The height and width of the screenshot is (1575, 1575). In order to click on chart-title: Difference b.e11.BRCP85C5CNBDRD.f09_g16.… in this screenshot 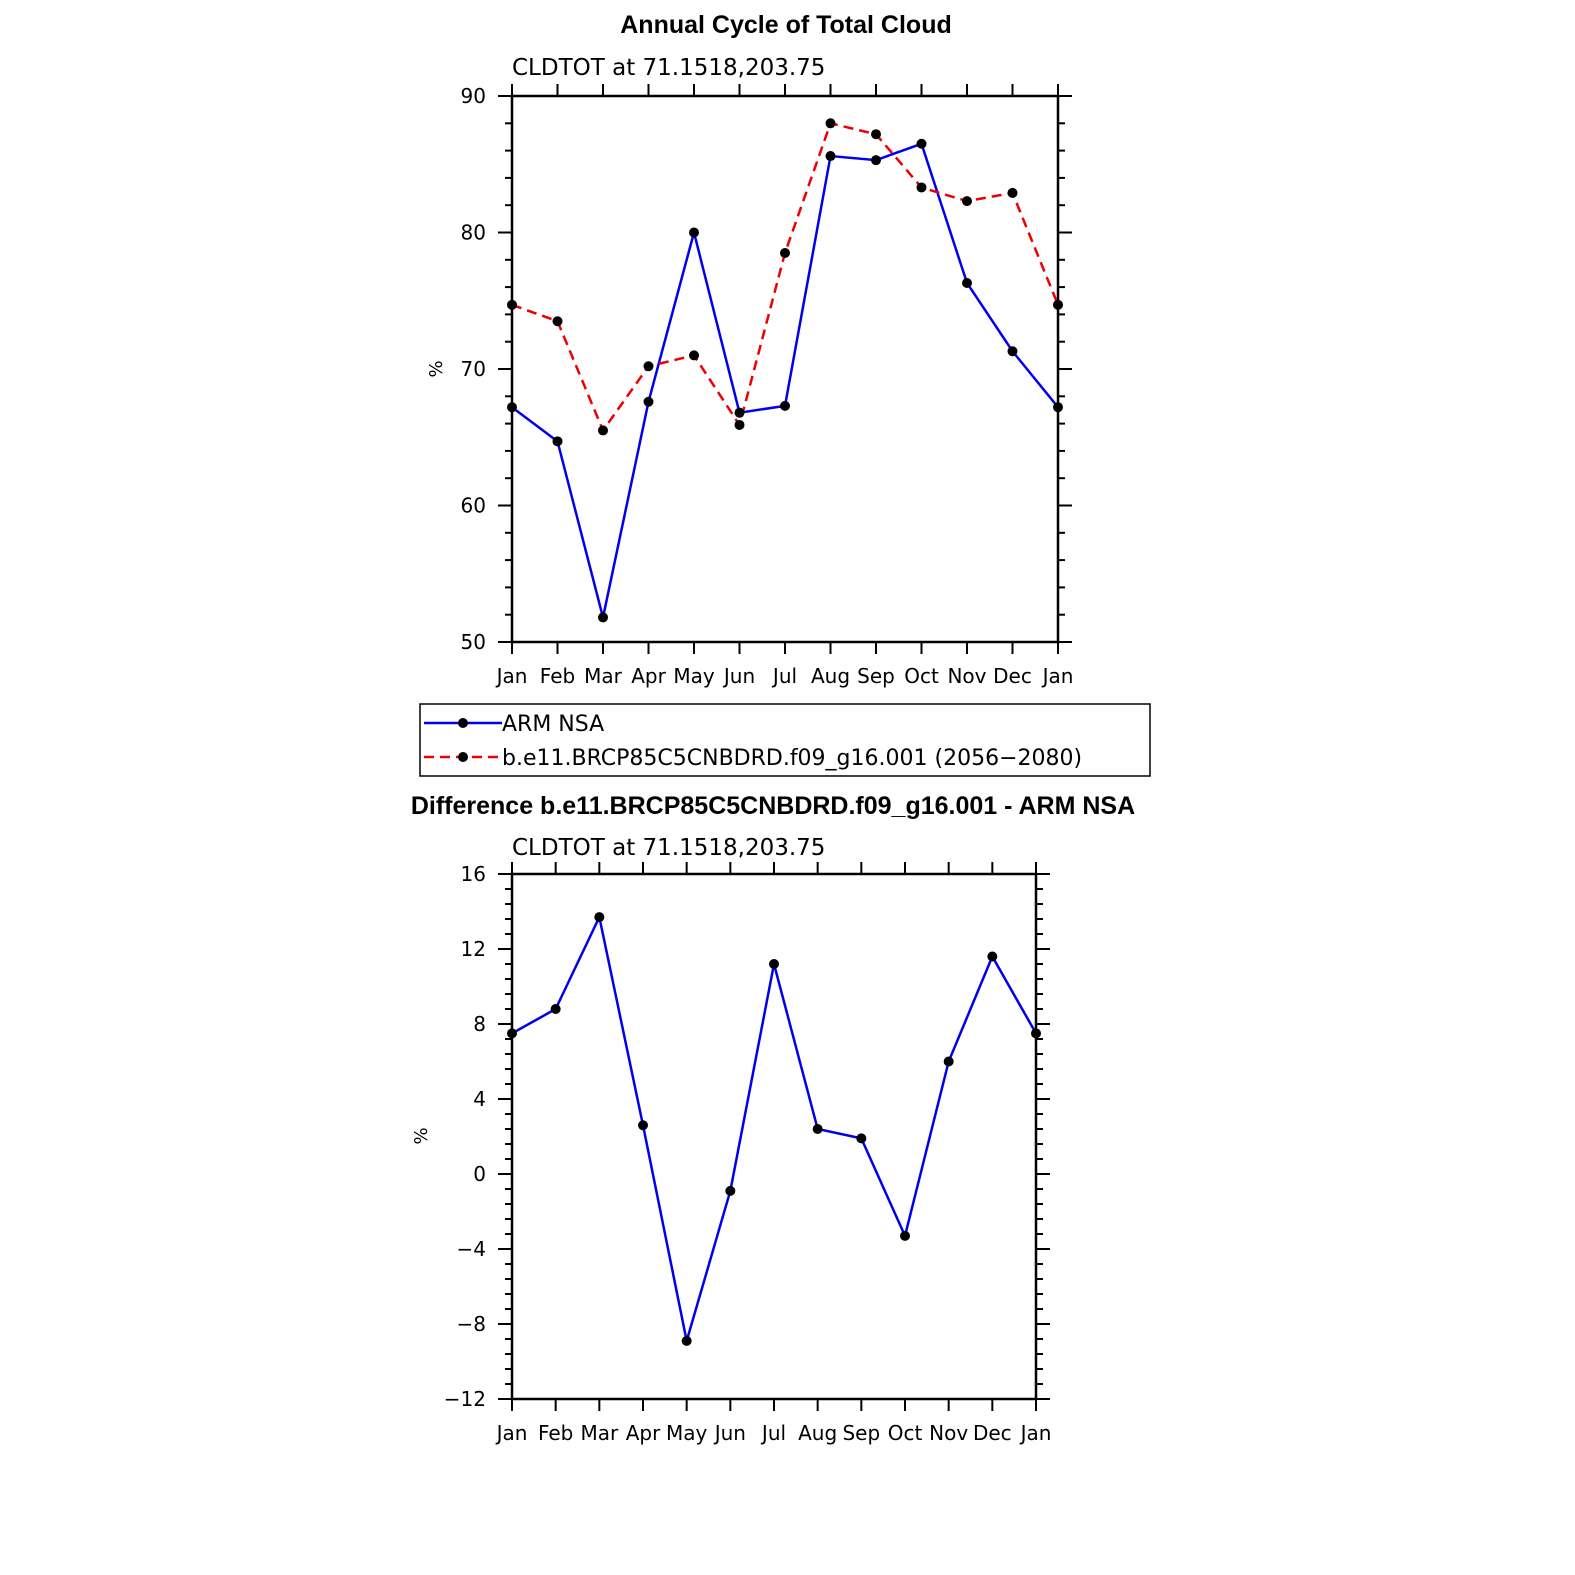, I will do `click(773, 806)`.